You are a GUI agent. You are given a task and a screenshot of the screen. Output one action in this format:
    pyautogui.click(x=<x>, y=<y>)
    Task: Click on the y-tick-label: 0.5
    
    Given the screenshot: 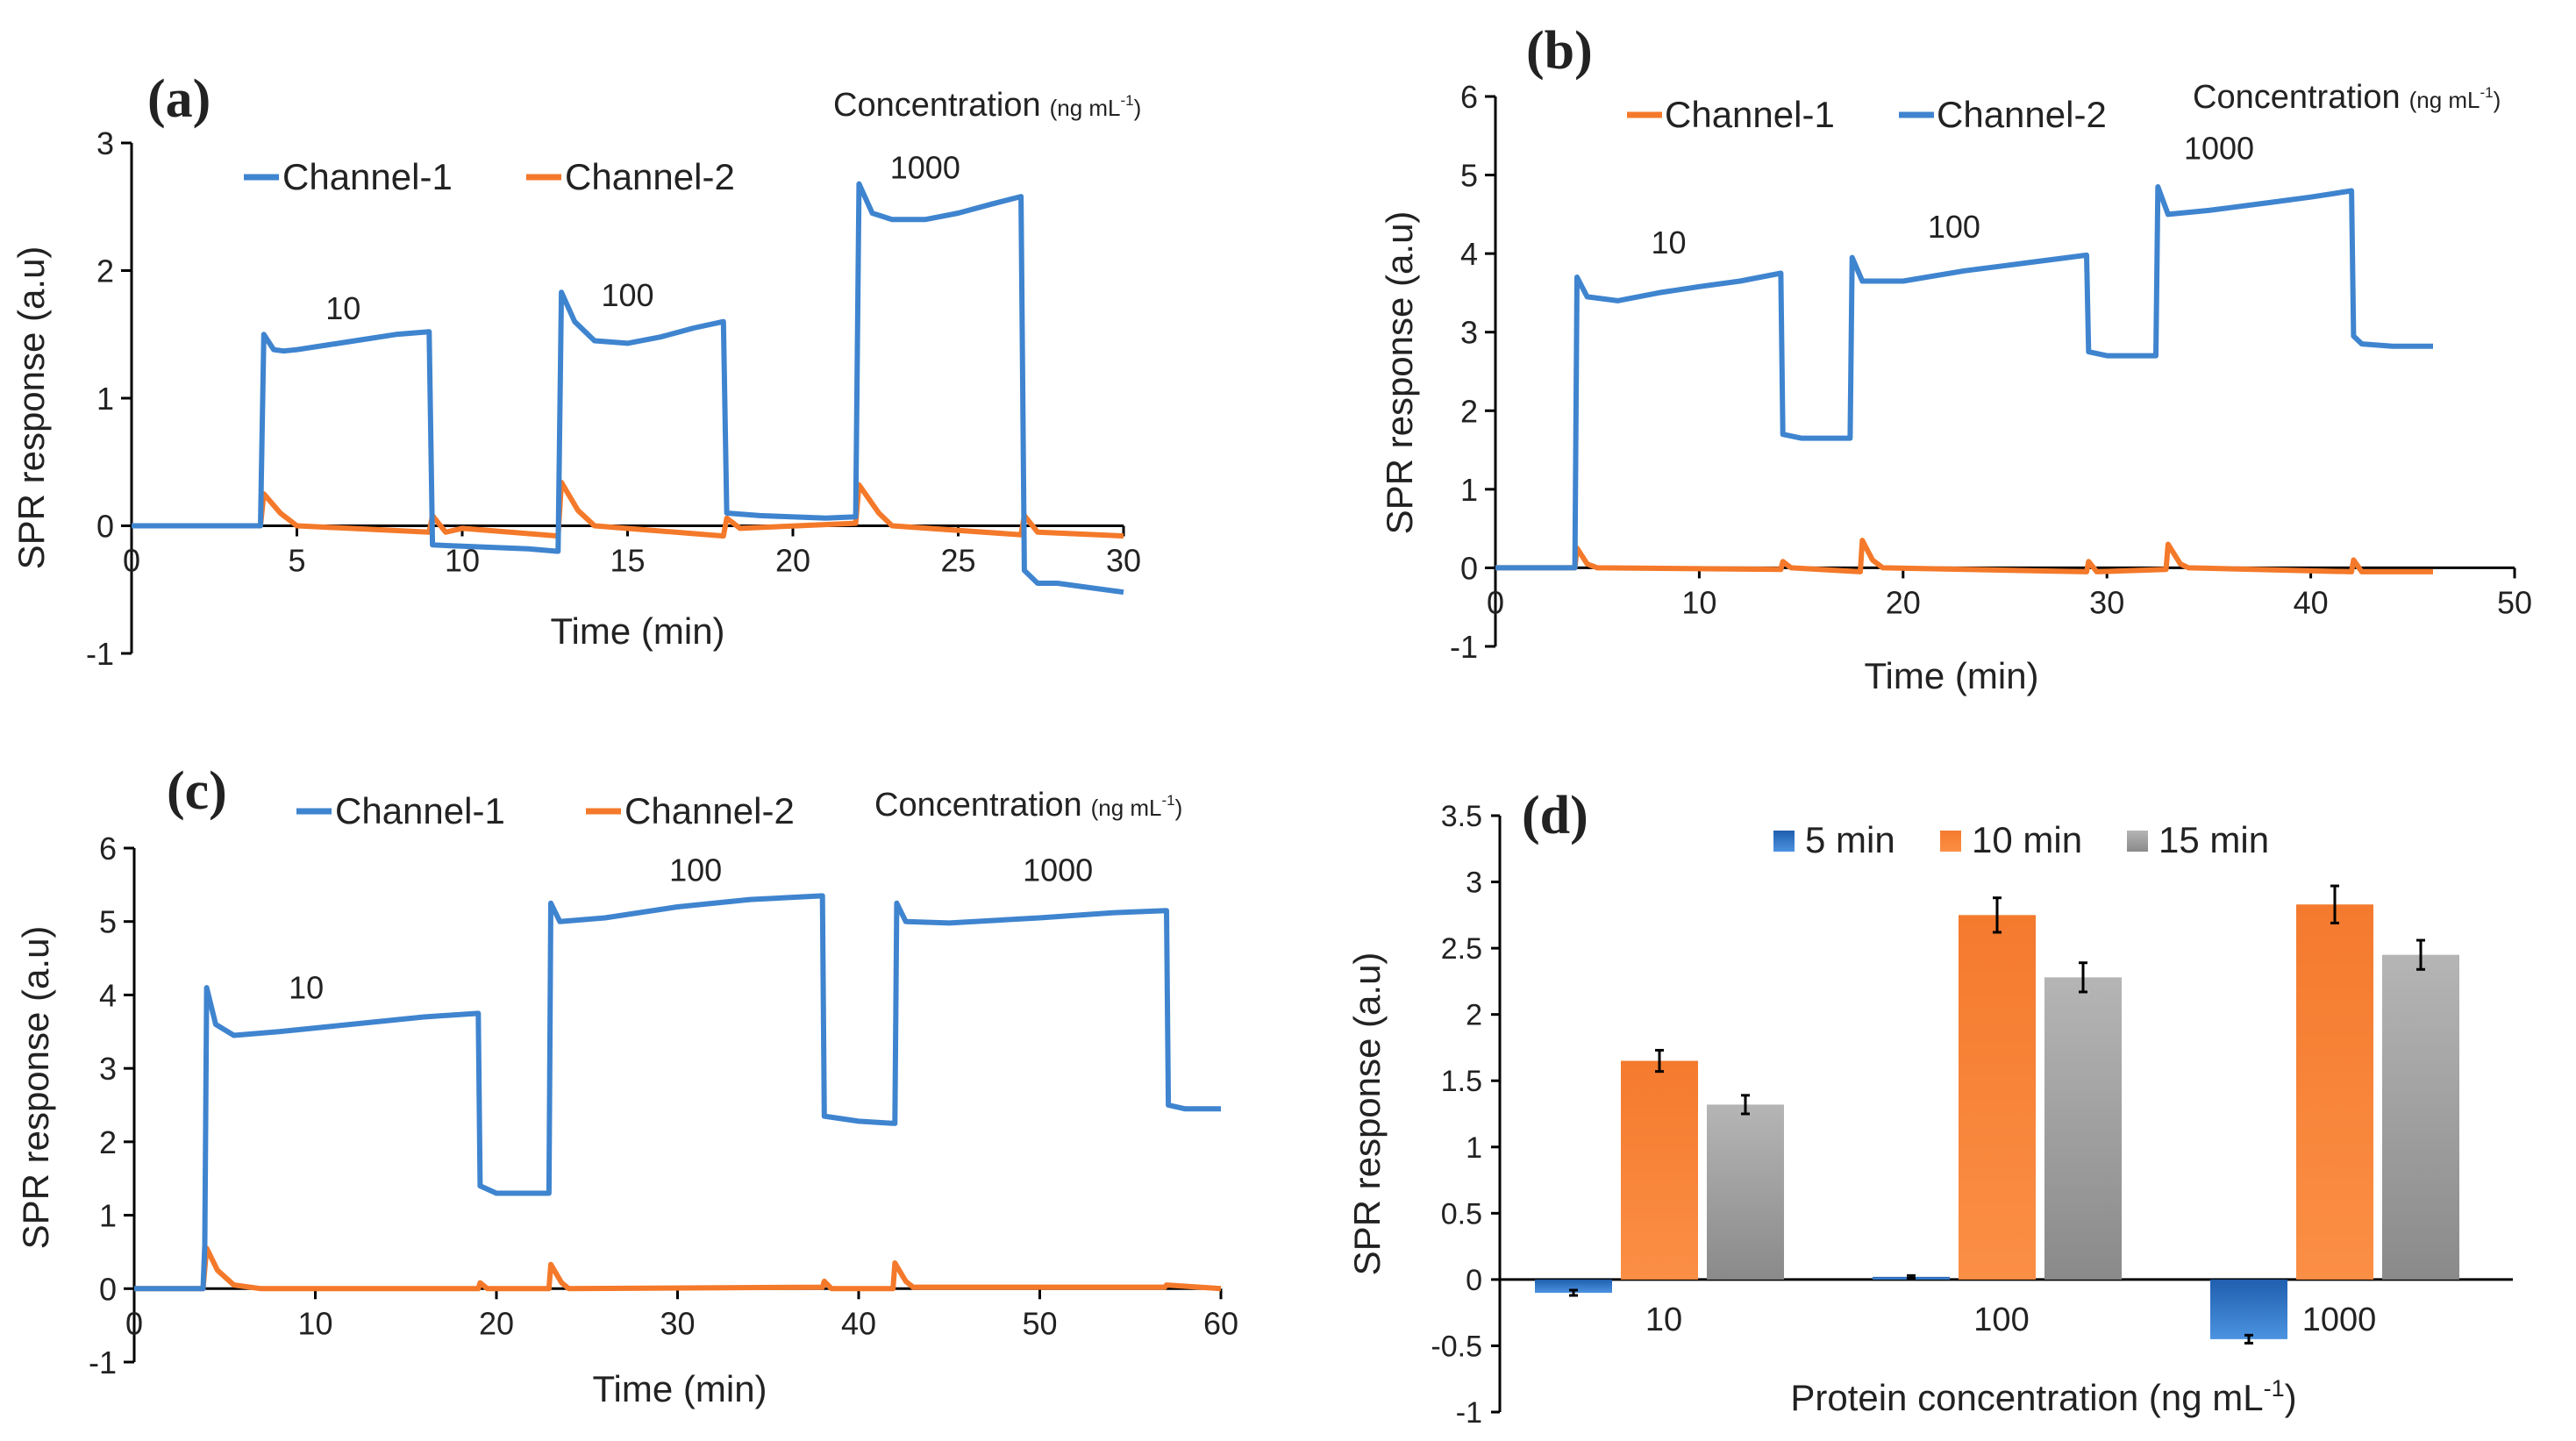 What is the action you would take?
    pyautogui.click(x=1461, y=1214)
    